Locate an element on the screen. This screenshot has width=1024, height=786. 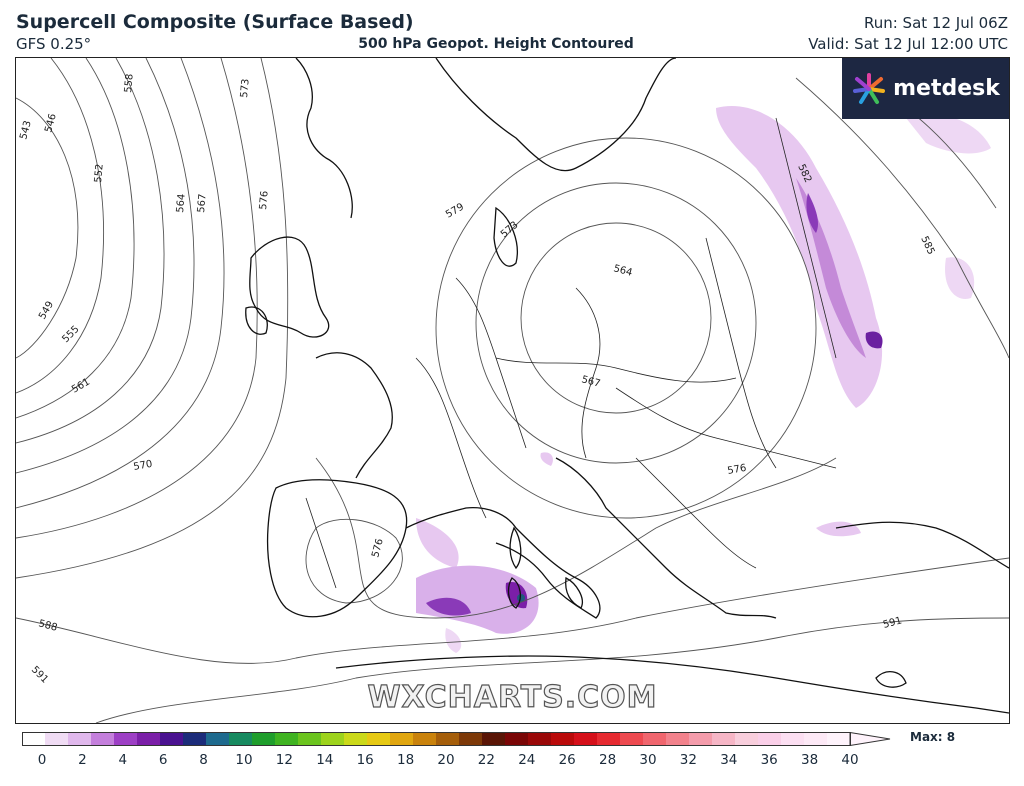
colorbar-tick-label: 36 is located at coordinates (769, 760).